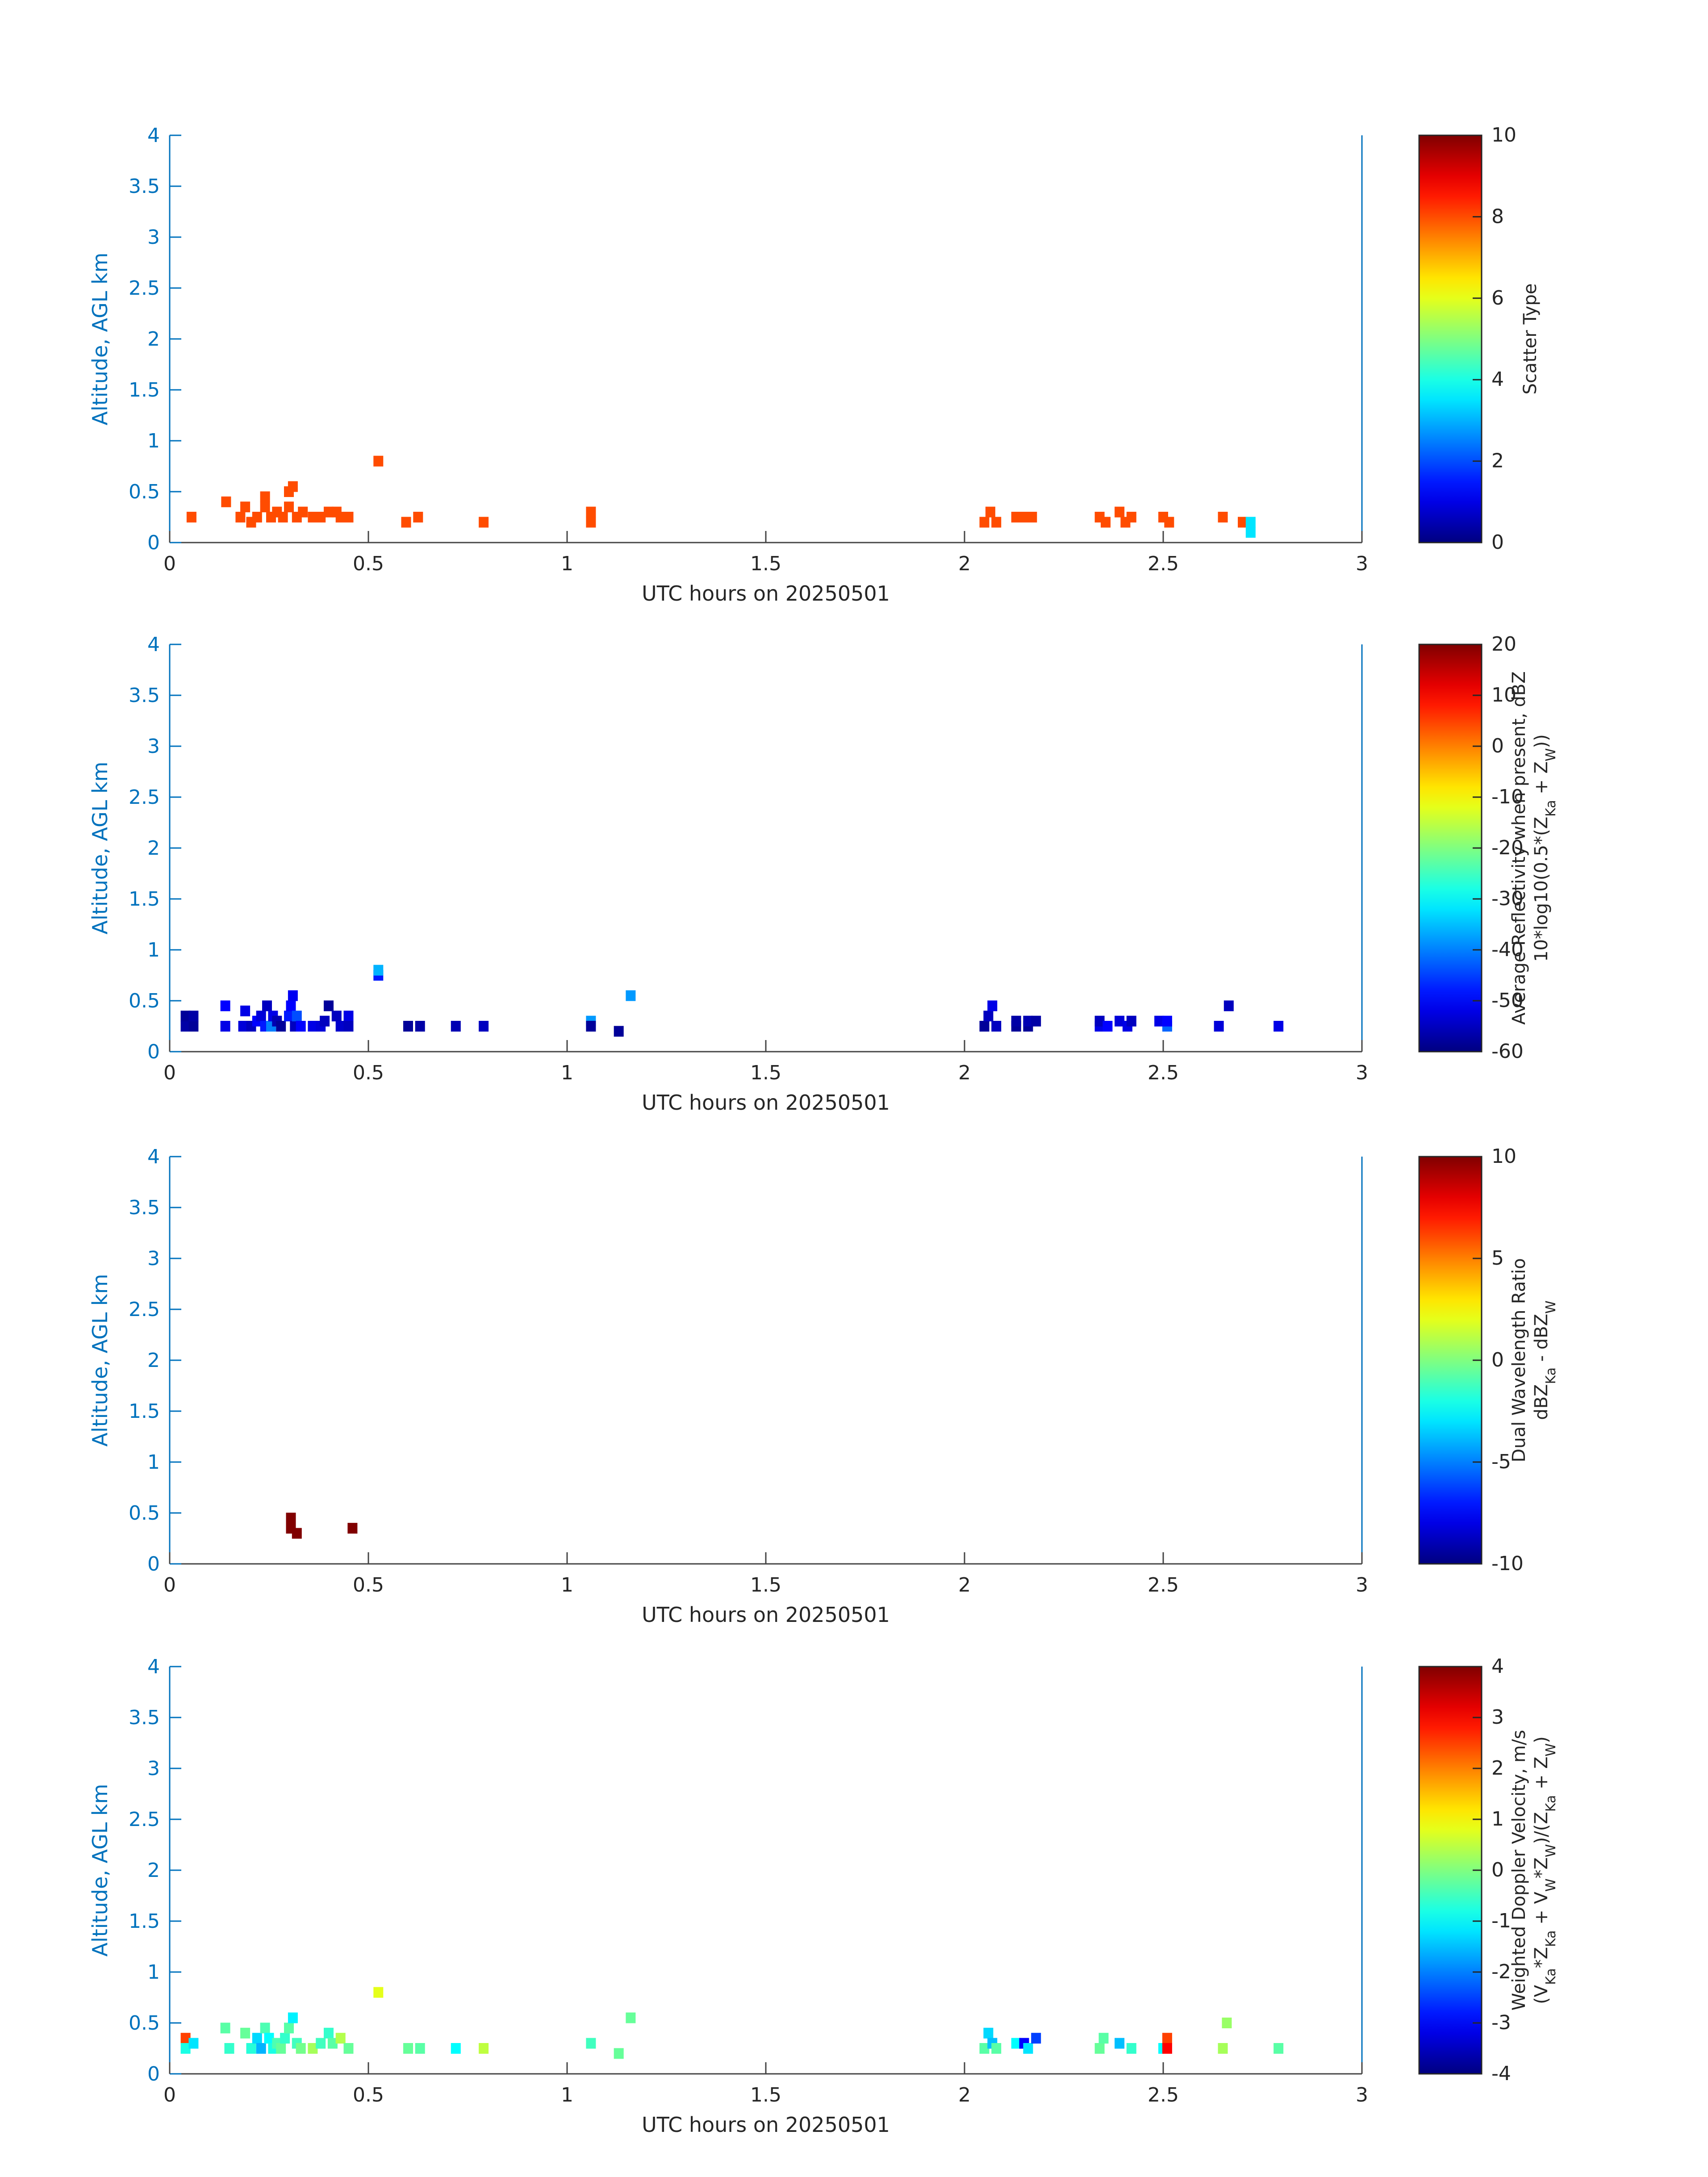 This screenshot has height=2177, width=1708. What do you see at coordinates (1534, 1360) in the screenshot?
I see `colorbar-label: Dual Wavelength Ratio dBZKa - dBZW` at bounding box center [1534, 1360].